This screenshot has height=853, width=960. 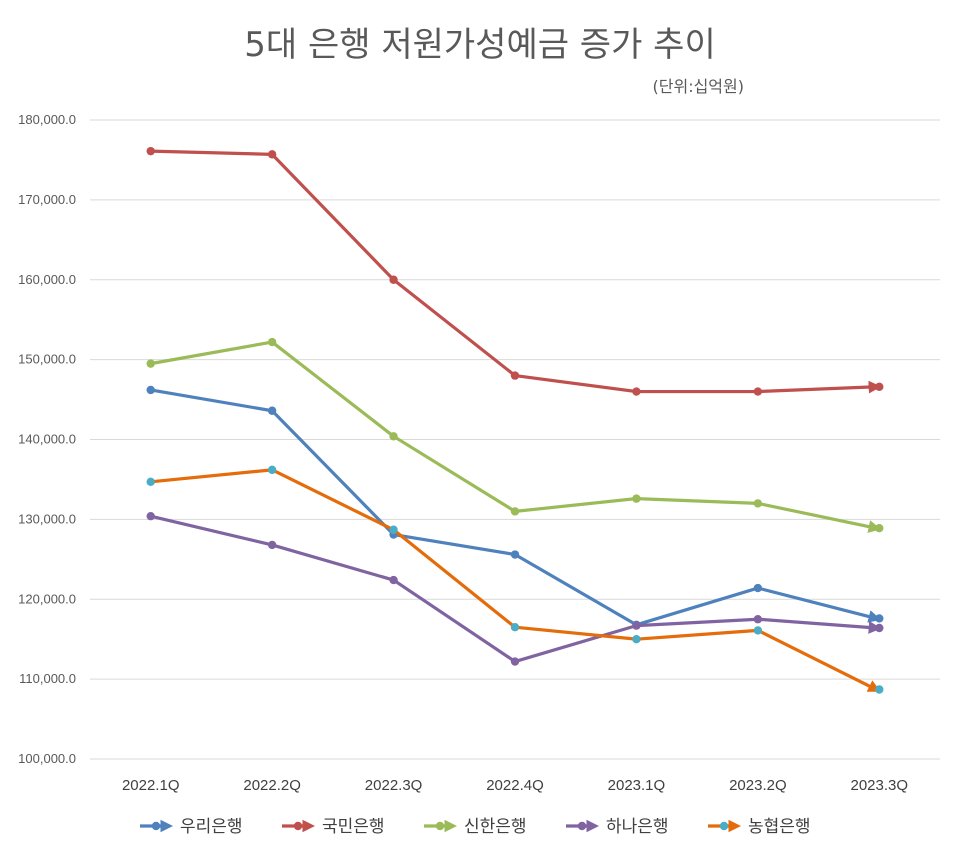 I want to click on legend-item: 농협은행, so click(x=759, y=827).